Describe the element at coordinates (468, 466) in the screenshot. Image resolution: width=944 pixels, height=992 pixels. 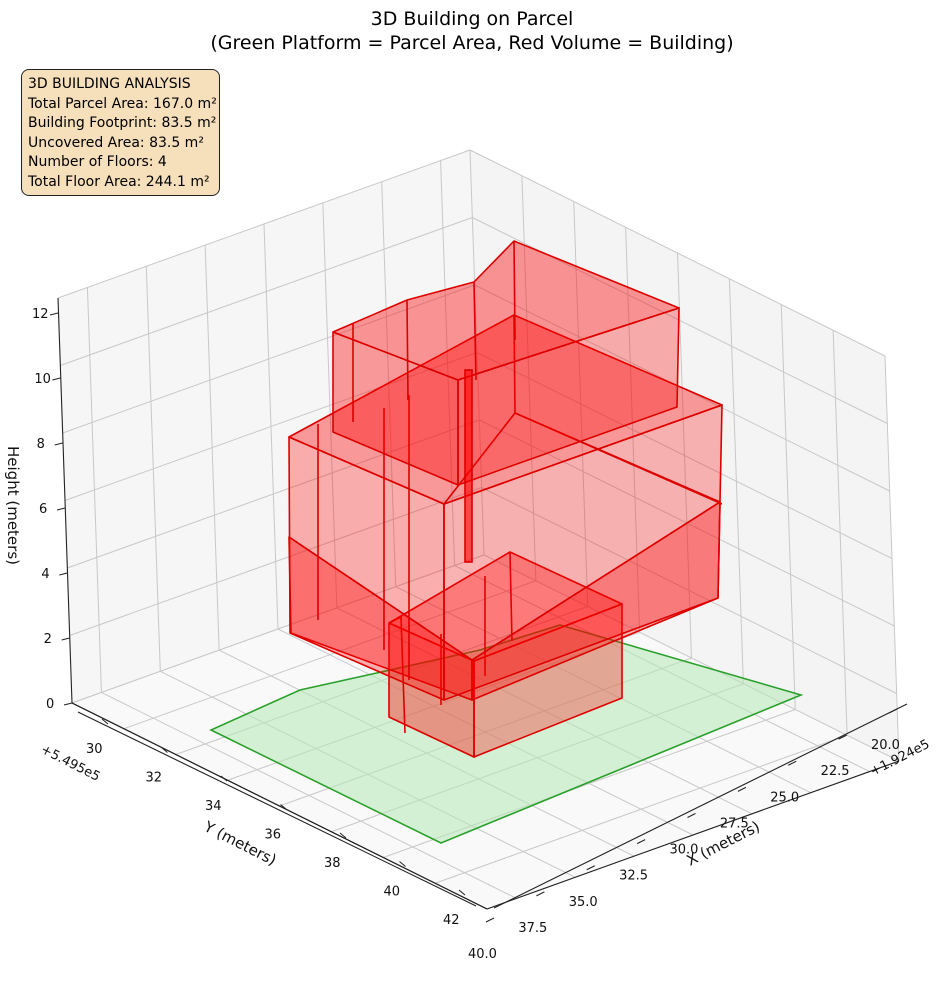
I see `core-column` at that location.